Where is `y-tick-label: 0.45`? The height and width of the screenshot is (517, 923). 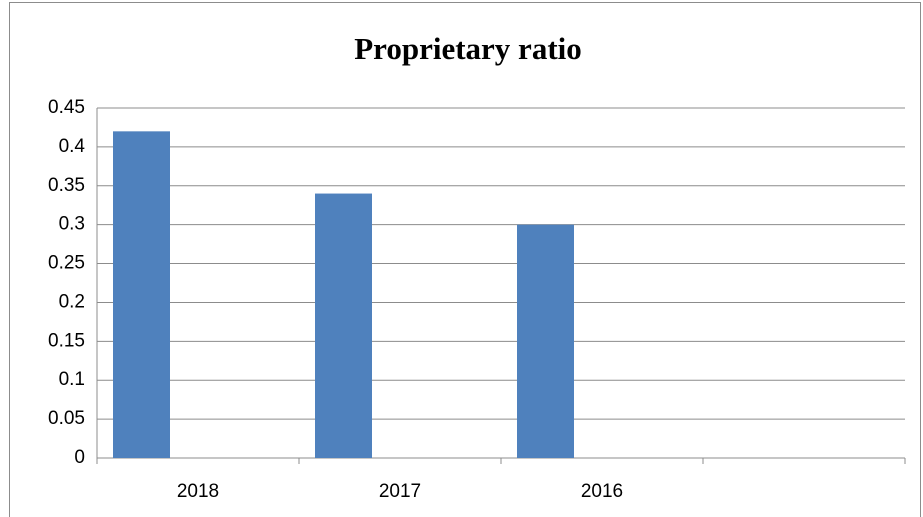
y-tick-label: 0.45 is located at coordinates (66, 107).